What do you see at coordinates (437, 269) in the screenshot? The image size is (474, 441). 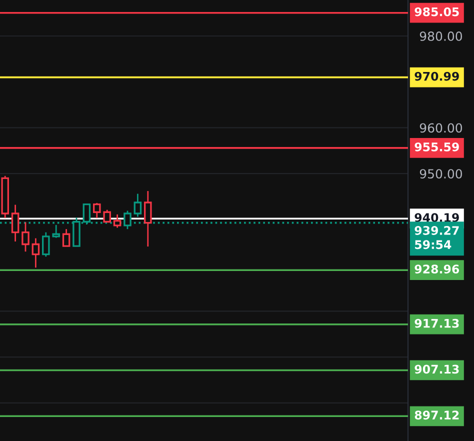 I see `ref-line-label: 928.96` at bounding box center [437, 269].